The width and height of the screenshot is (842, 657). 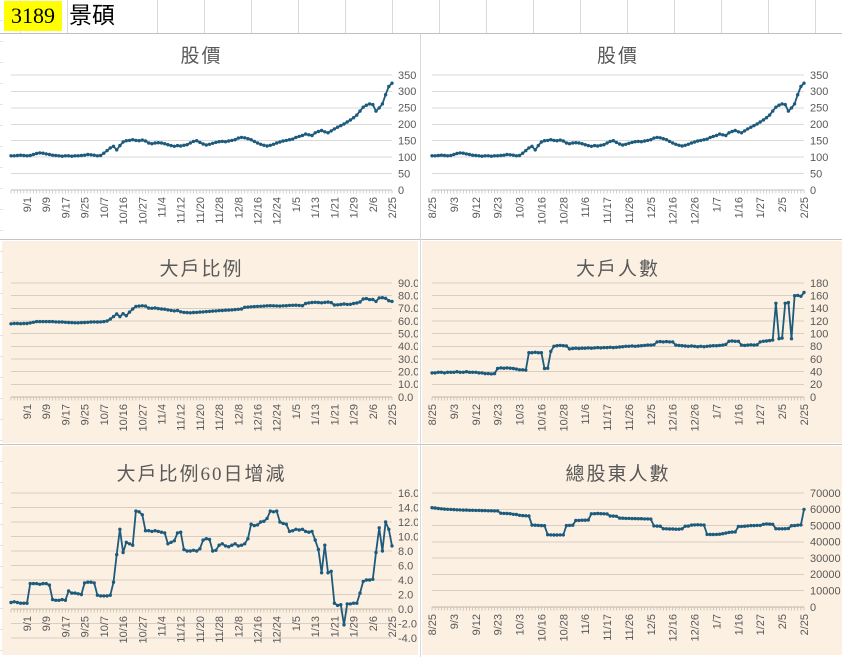 What do you see at coordinates (407, 624) in the screenshot?
I see `y-axis-label: -2.0` at bounding box center [407, 624].